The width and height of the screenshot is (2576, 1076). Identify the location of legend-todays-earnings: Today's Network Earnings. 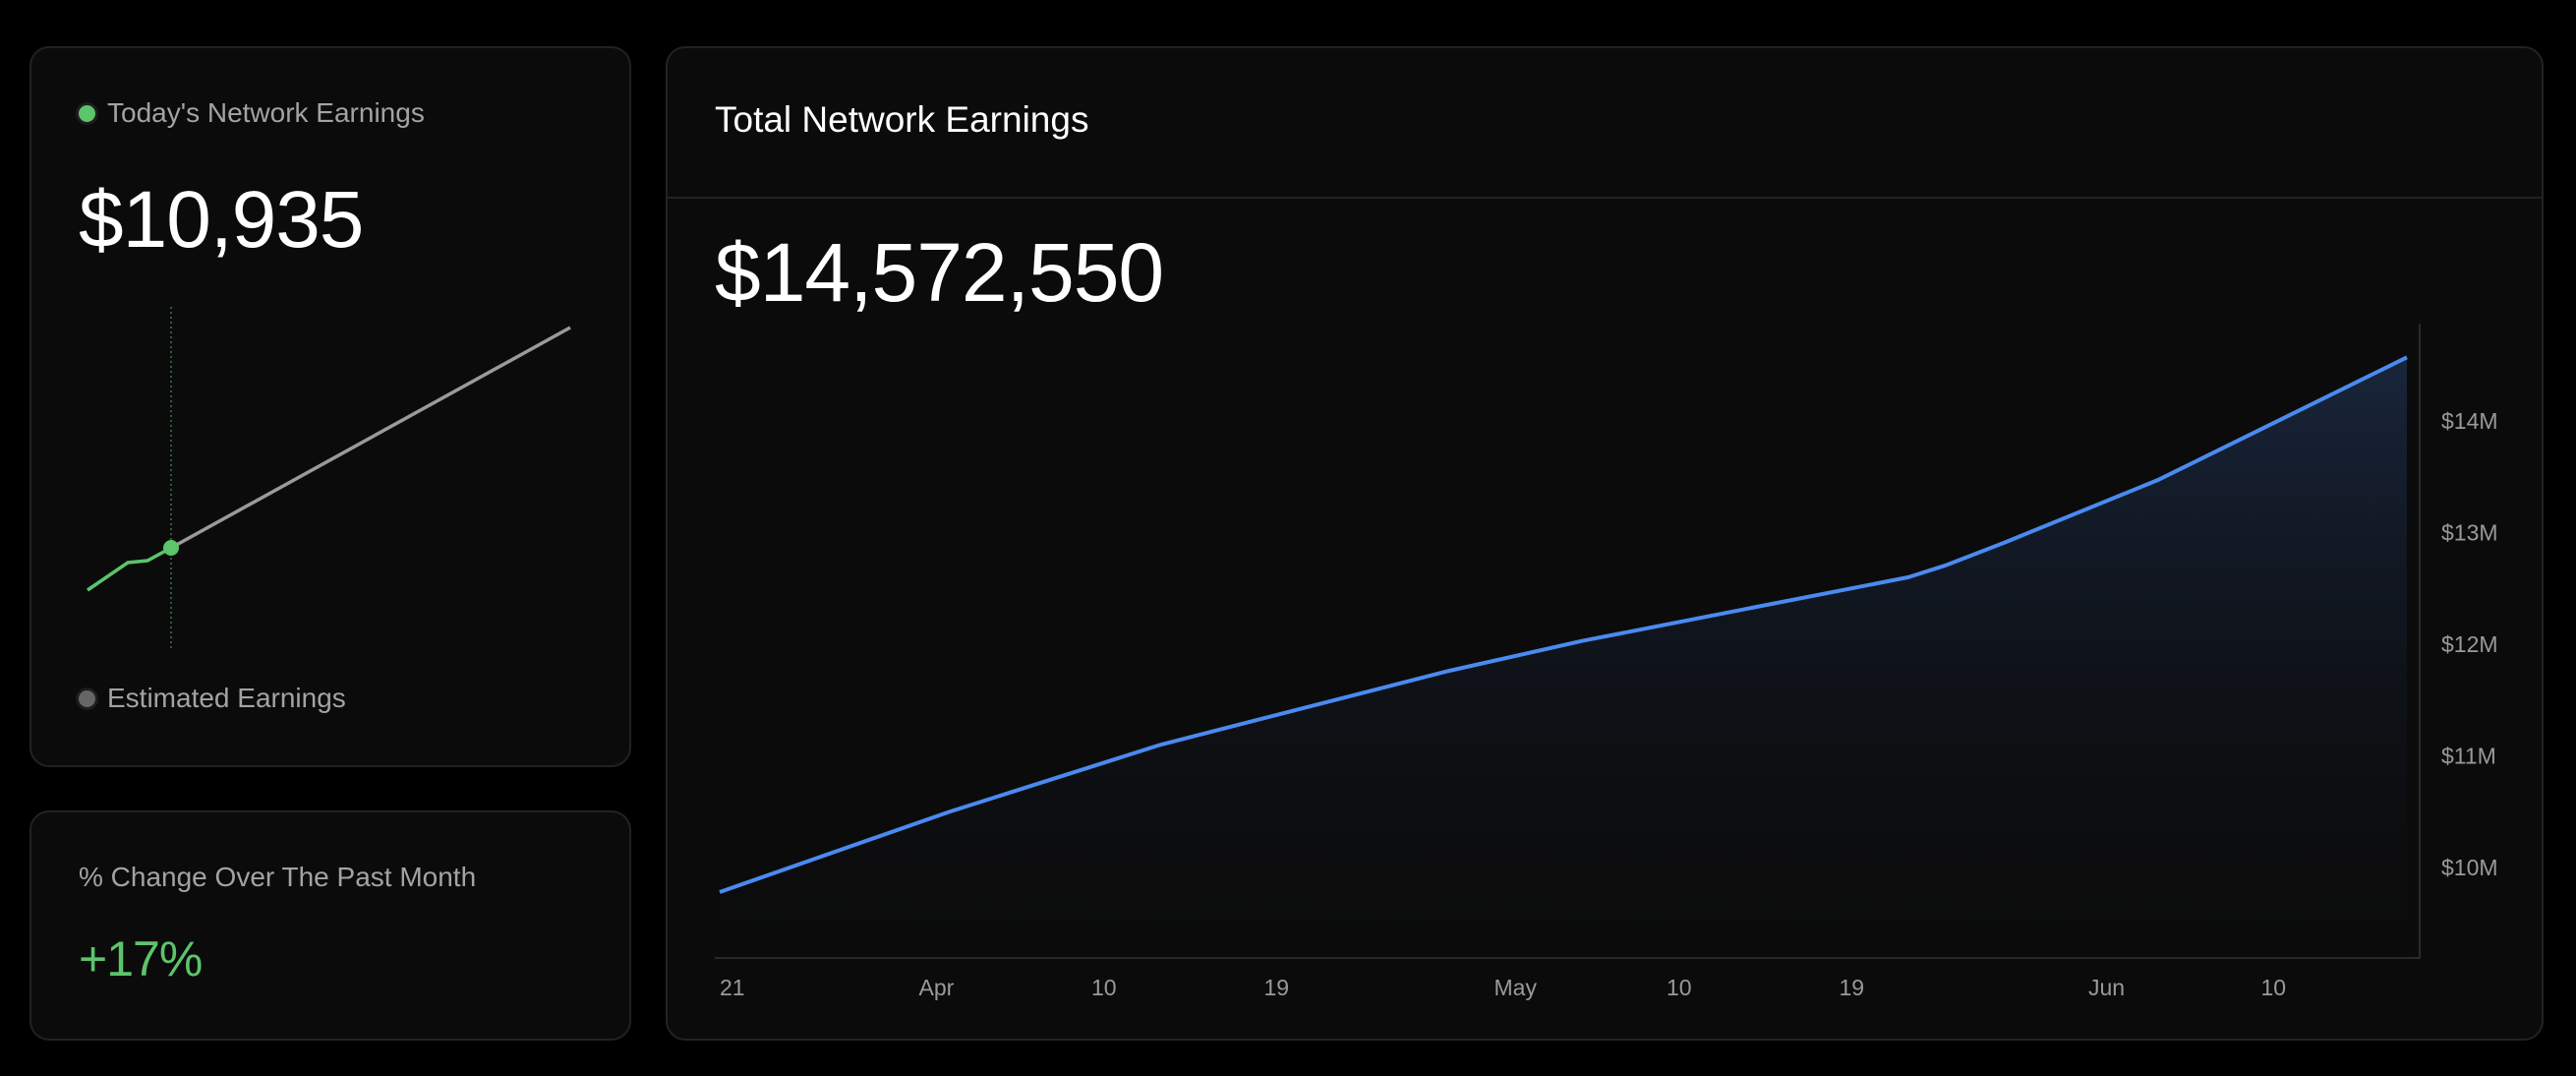
(252, 113).